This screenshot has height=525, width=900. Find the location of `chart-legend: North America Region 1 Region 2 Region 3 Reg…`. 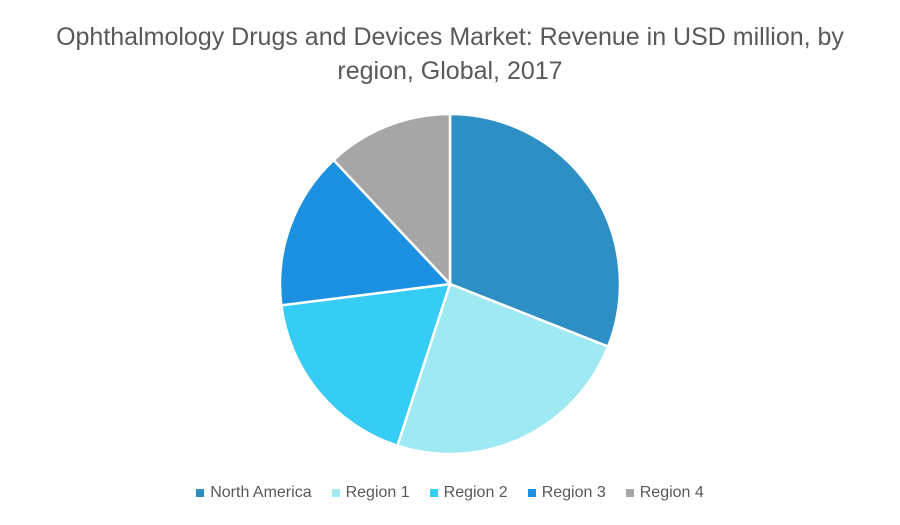

chart-legend: North America Region 1 Region 2 Region 3 Reg… is located at coordinates (450, 493).